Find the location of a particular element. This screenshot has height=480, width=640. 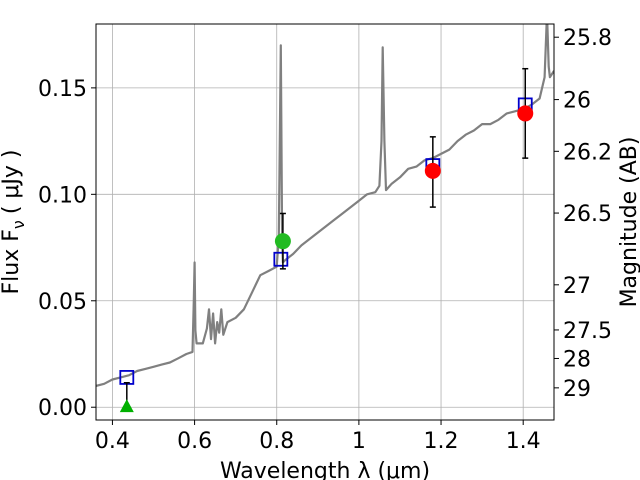

x-tick-label: 1.2 is located at coordinates (441, 441).